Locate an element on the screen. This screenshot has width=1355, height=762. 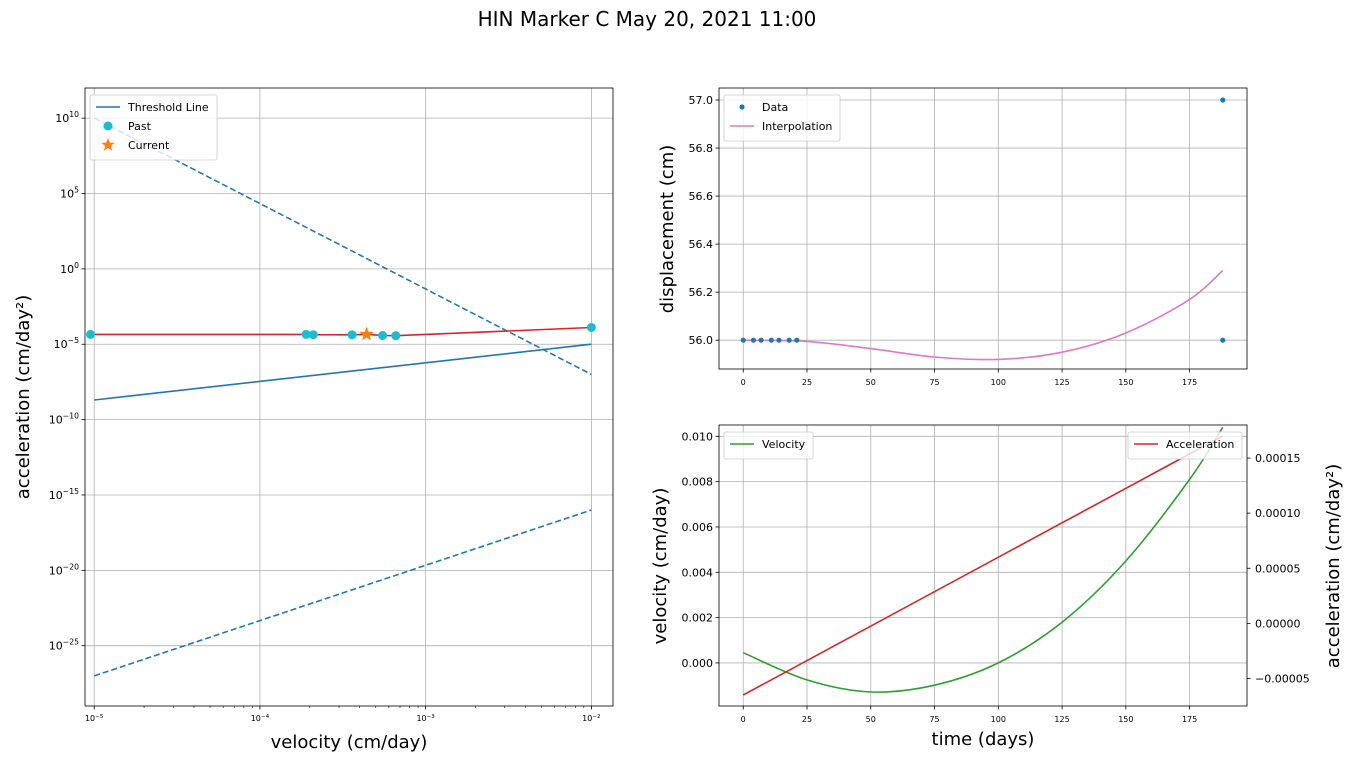
legend-entry: Data is located at coordinates (763, 107).